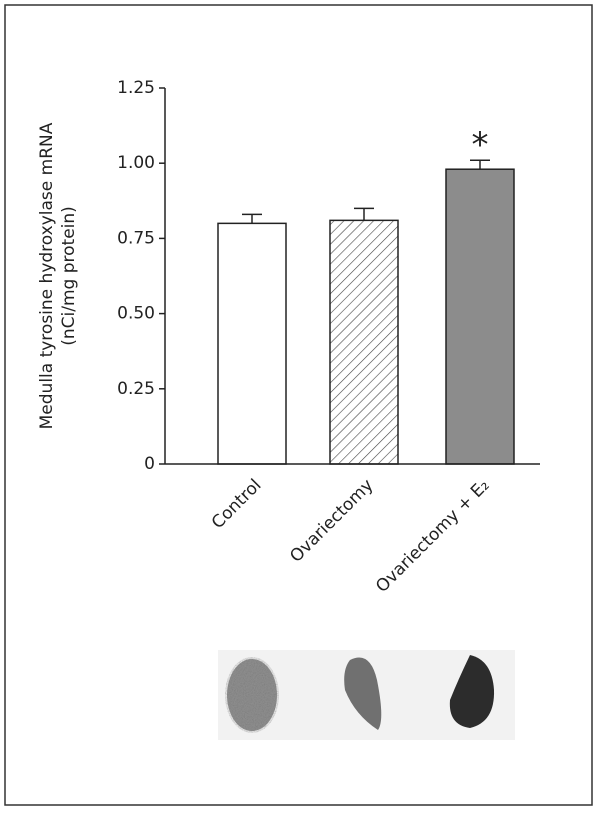  I want to click on y-tick-label: 0.25, so click(136, 389).